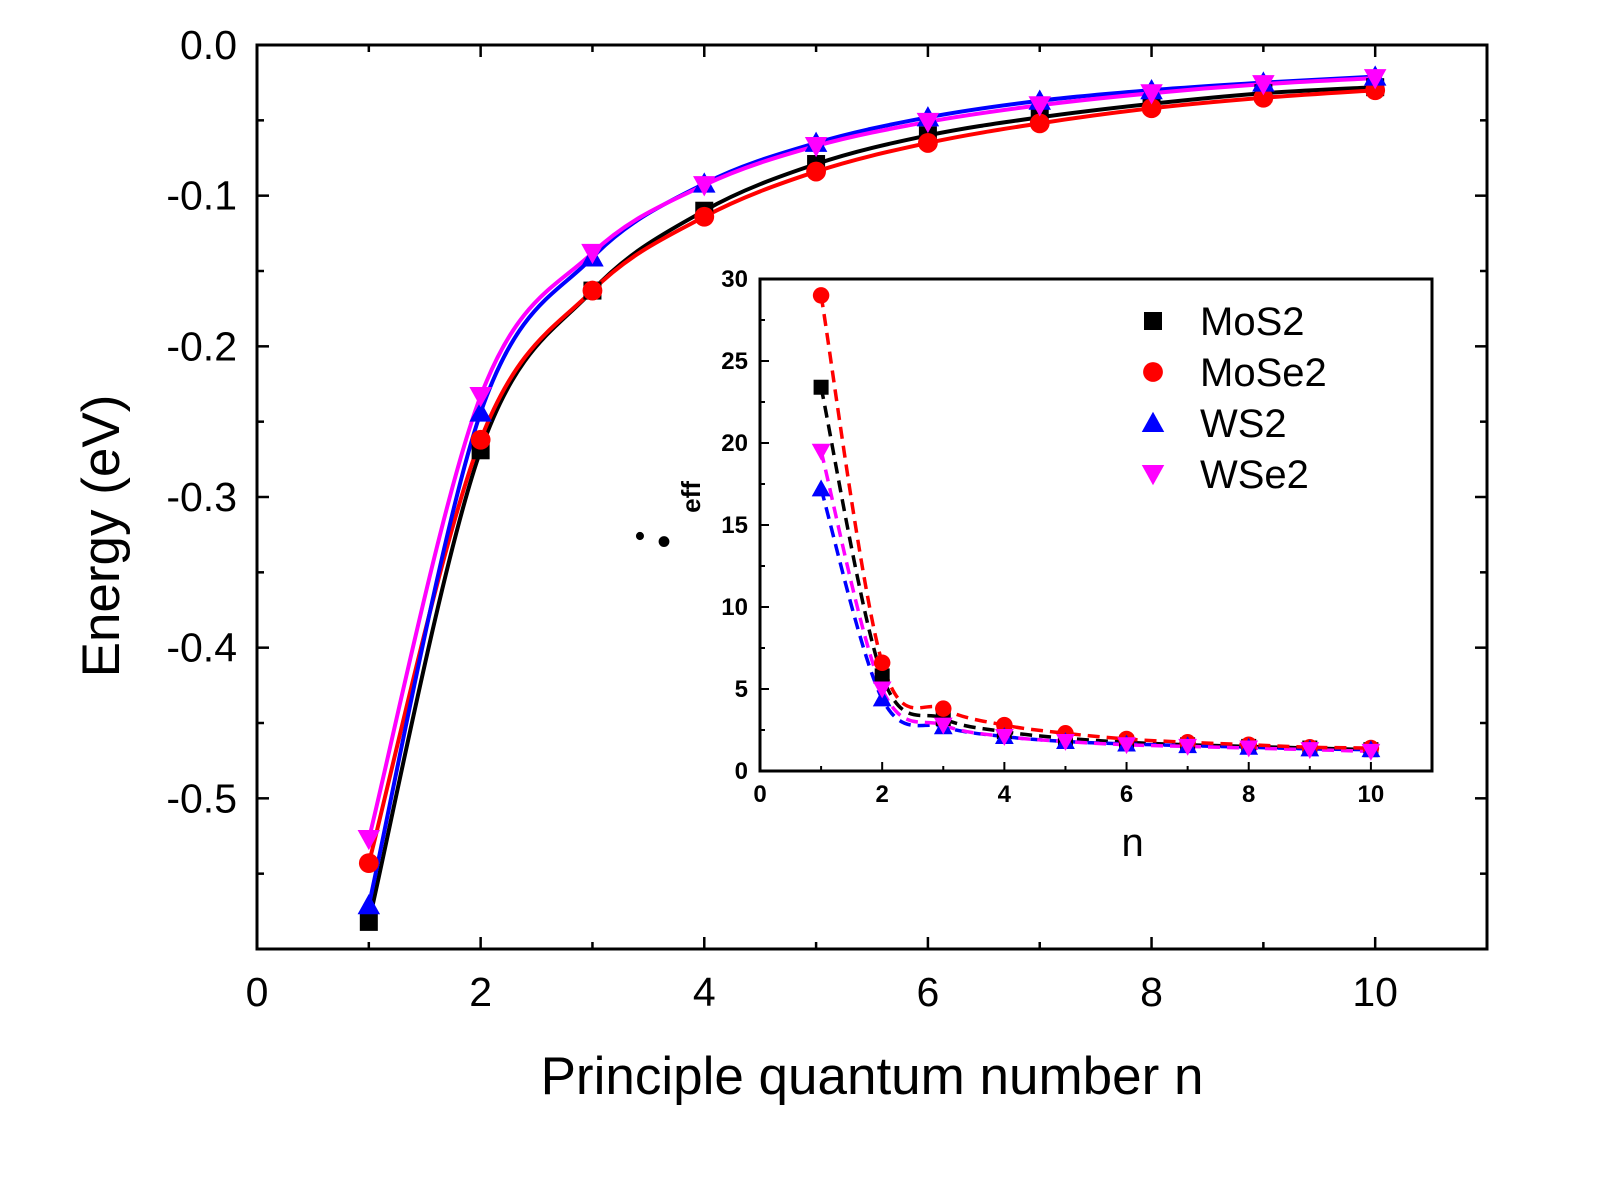 This screenshot has width=1602, height=1186. What do you see at coordinates (1133, 843) in the screenshot?
I see `inset-x-axis-title: n` at bounding box center [1133, 843].